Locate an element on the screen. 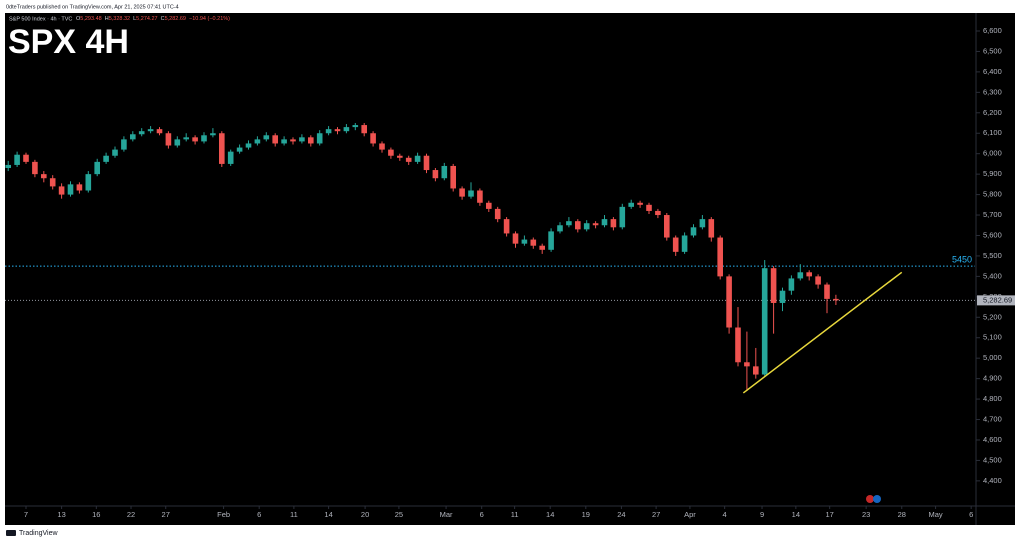 The image size is (1024, 541). quote-value: 5,328.32 is located at coordinates (119, 19).